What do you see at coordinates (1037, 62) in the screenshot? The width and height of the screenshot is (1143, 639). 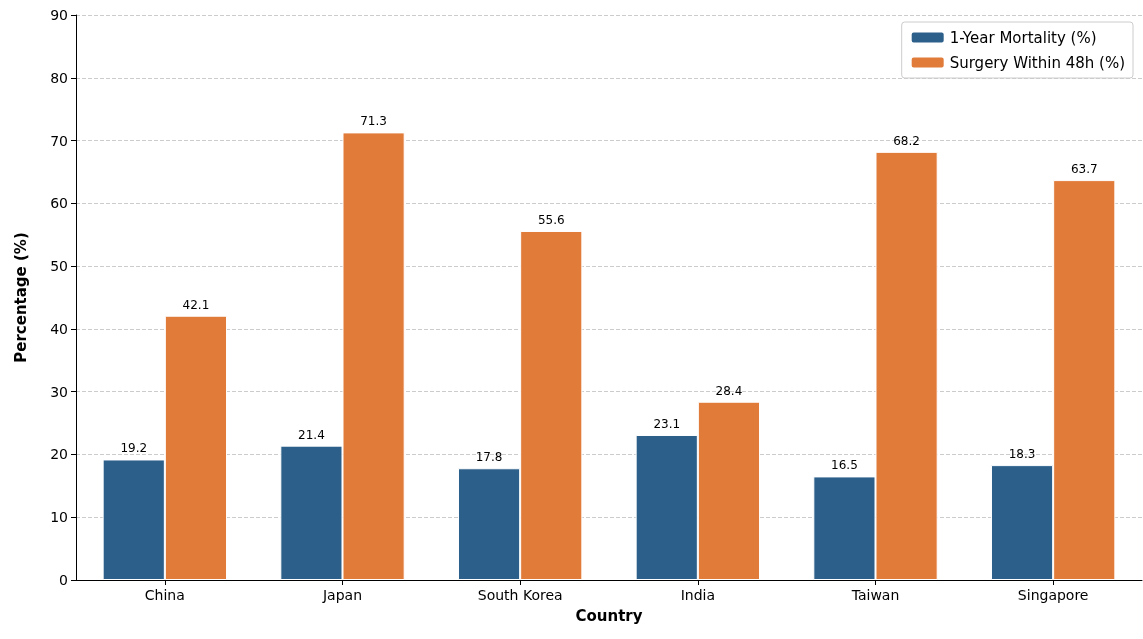 I see `legend-label: Surgery Within 48h (%)` at bounding box center [1037, 62].